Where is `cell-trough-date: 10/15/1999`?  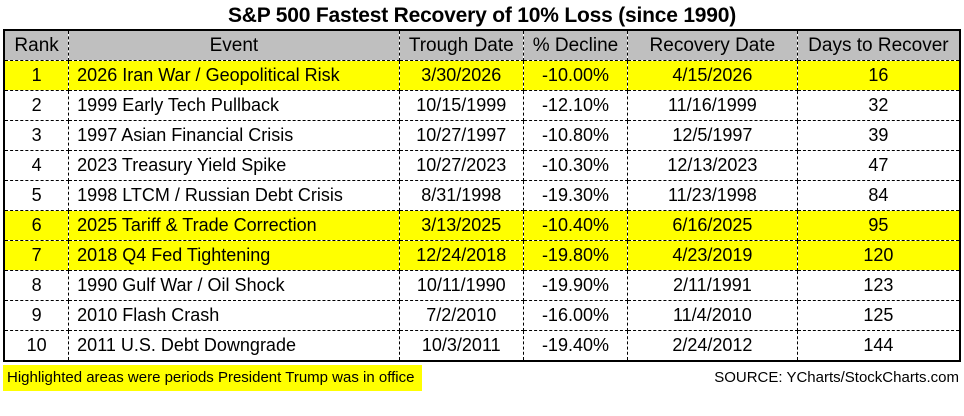 cell-trough-date: 10/15/1999 is located at coordinates (461, 105).